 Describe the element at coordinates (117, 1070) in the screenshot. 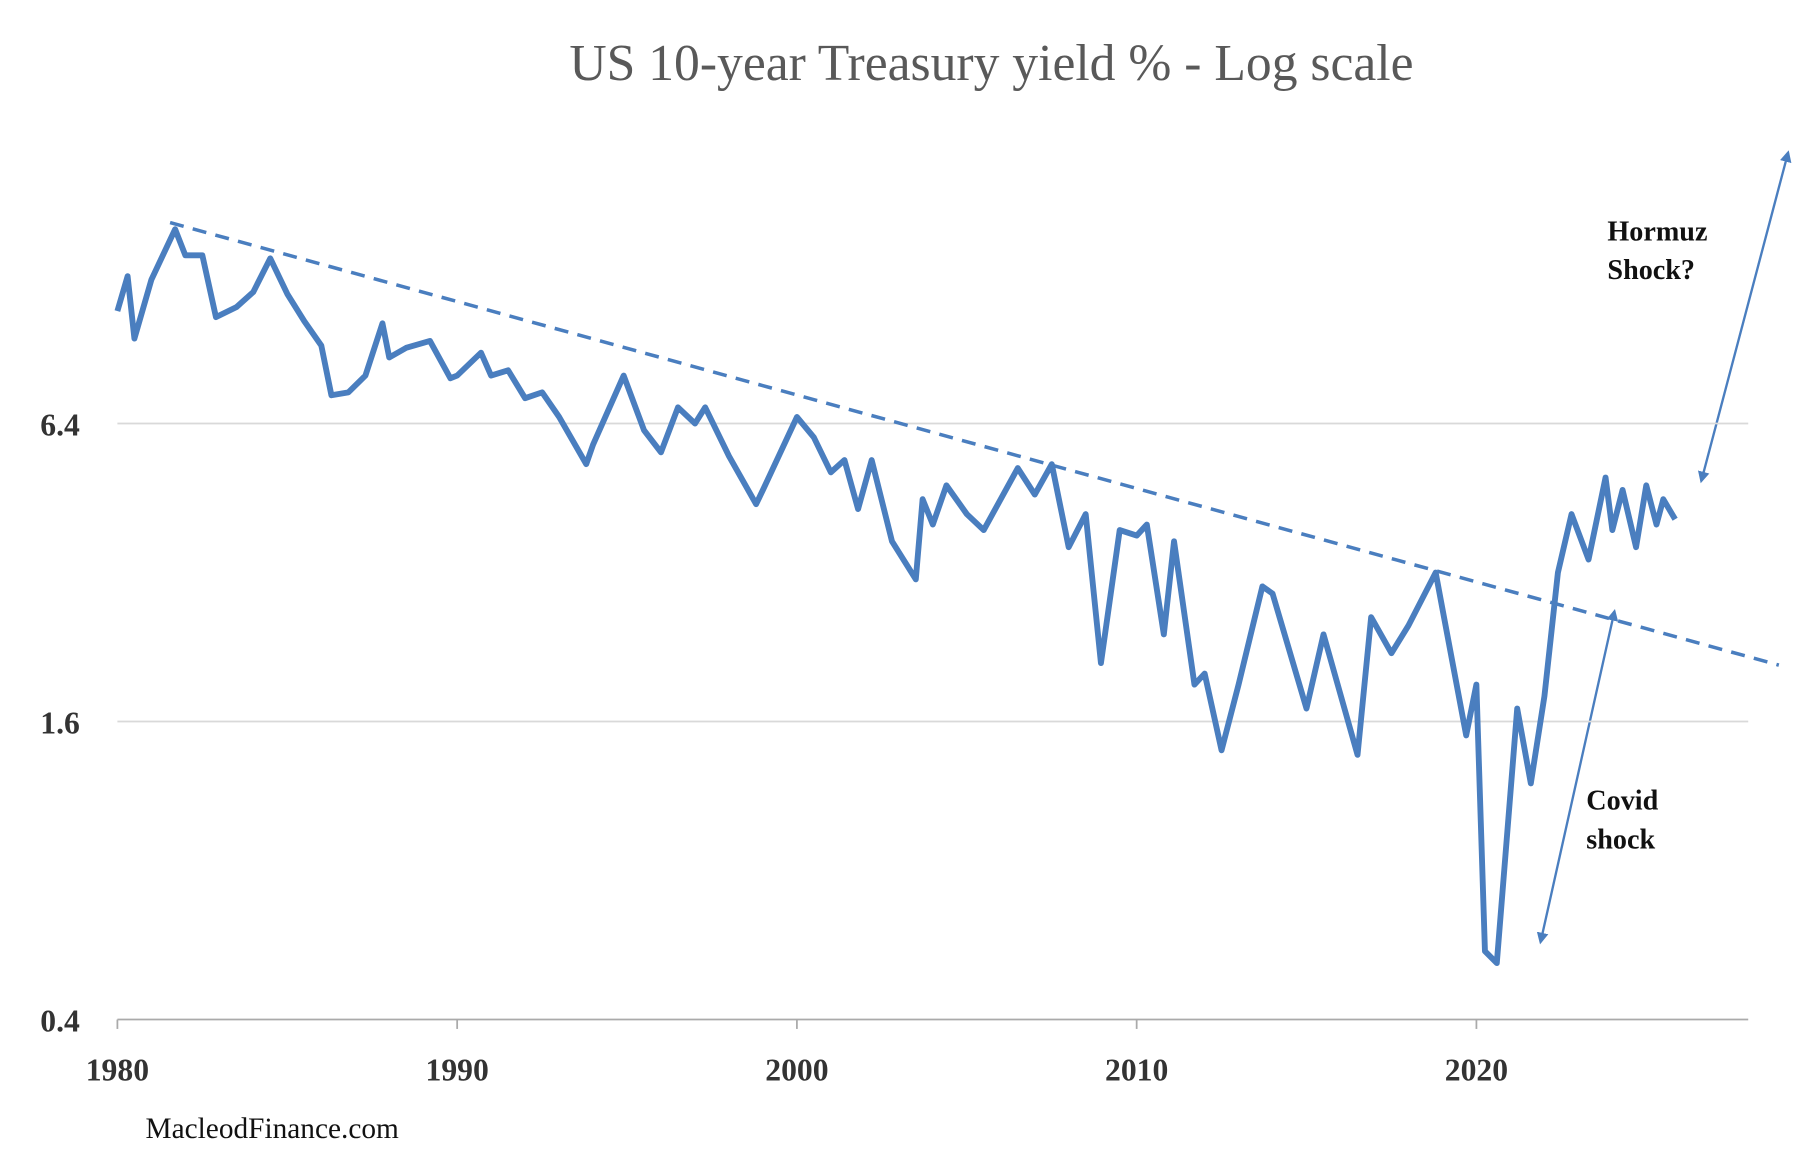

I see `x-tick-label: 1980` at that location.